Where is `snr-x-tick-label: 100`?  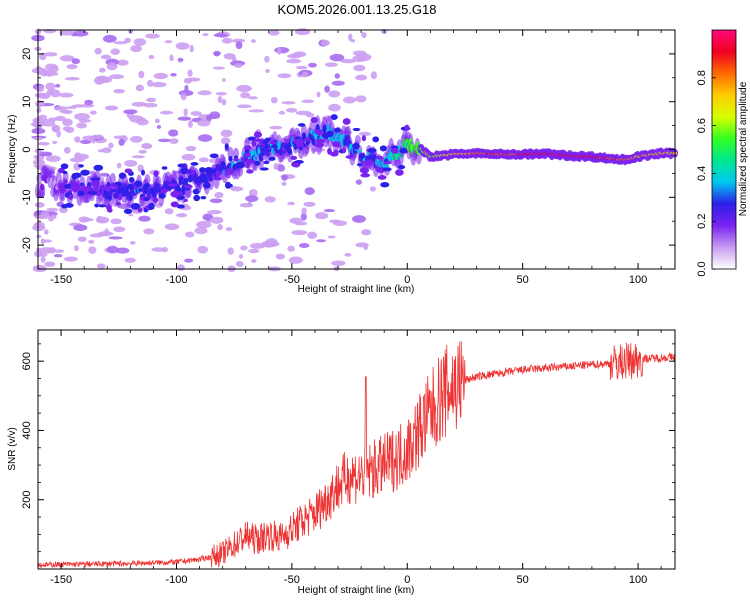
snr-x-tick-label: 100 is located at coordinates (638, 580).